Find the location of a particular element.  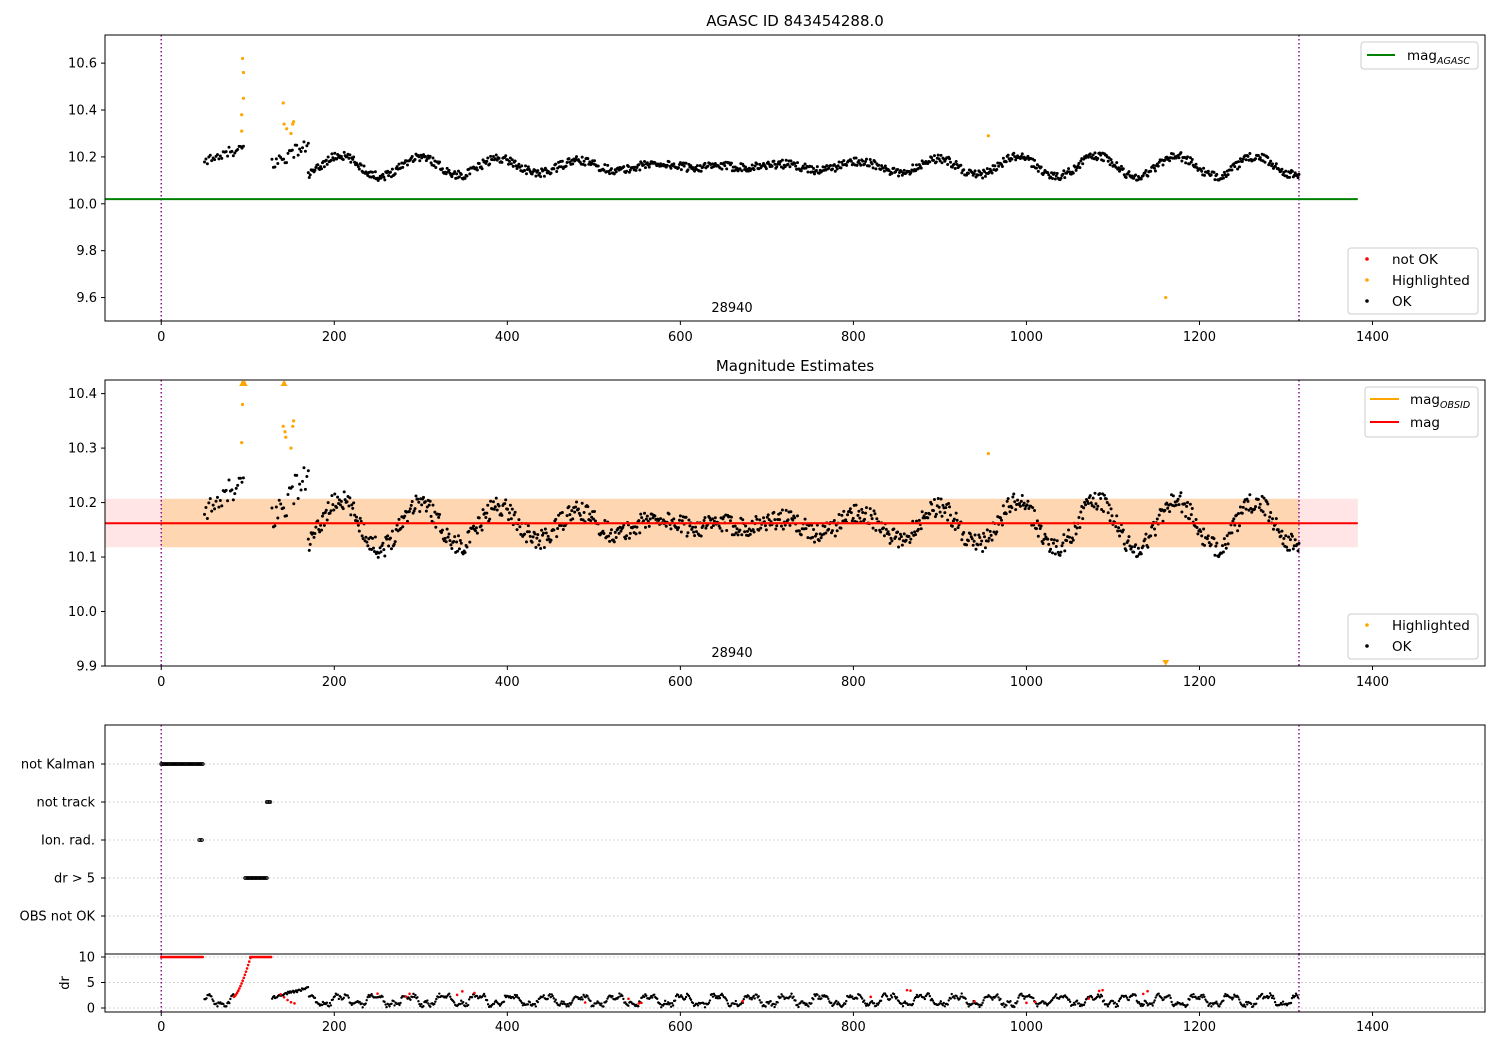

magnitude-legend-ok-label: OK is located at coordinates (1402, 647).